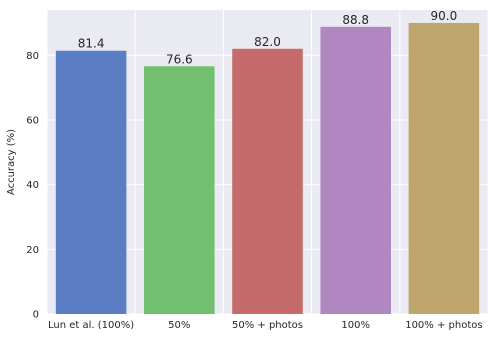 This screenshot has height=338, width=488. I want to click on x-tick-label: 50%, so click(179, 325).